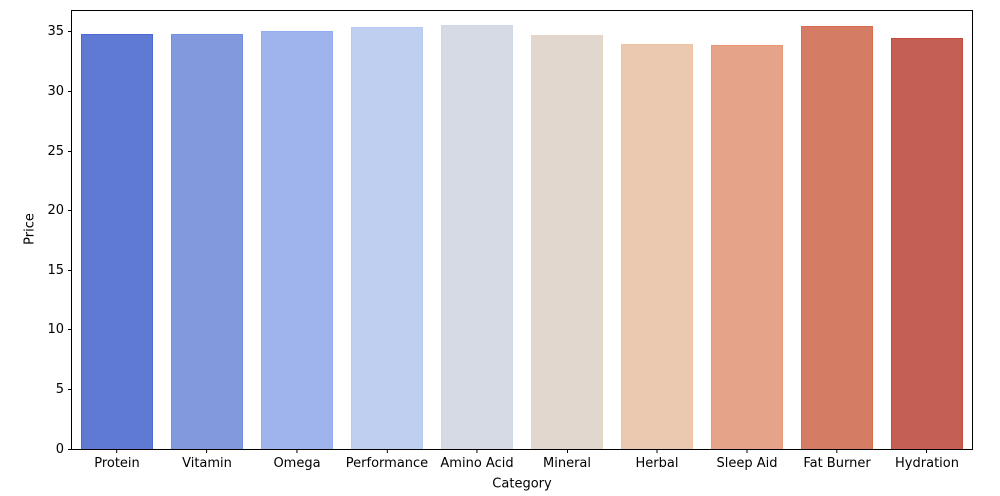 This screenshot has width=1000, height=496. Describe the element at coordinates (207, 463) in the screenshot. I see `x-tick-label: Vitamin` at that location.